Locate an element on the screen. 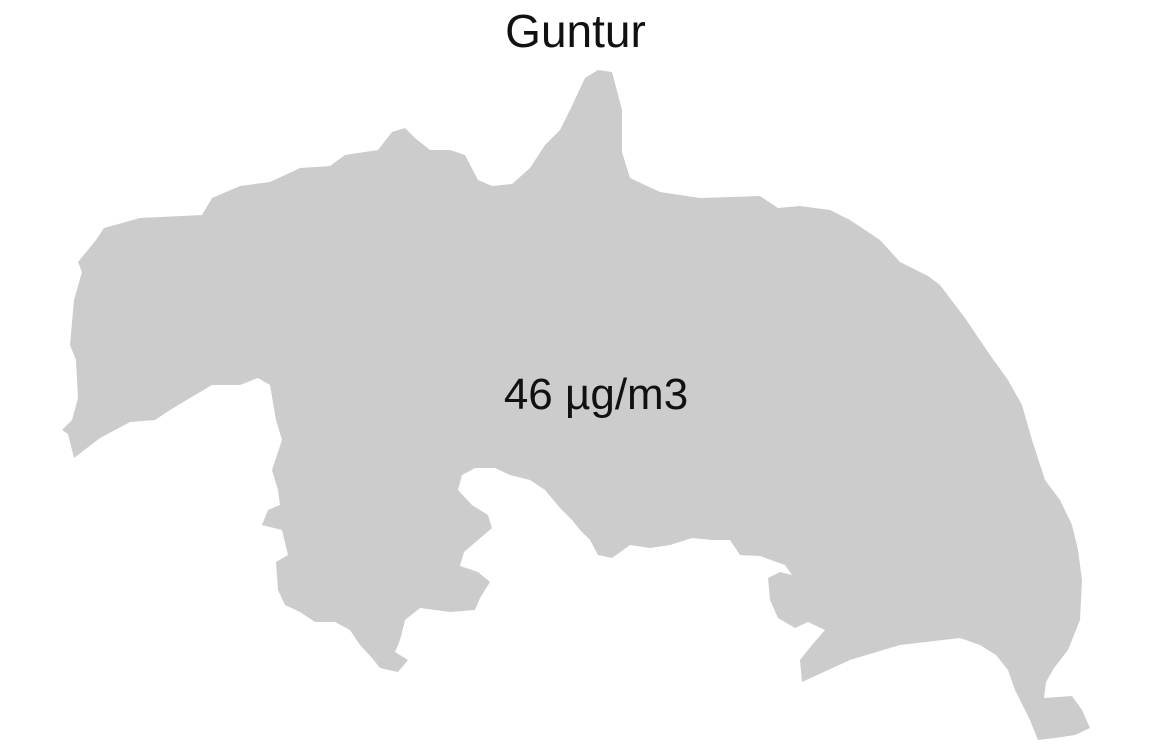 The width and height of the screenshot is (1151, 750). pollution-value-label: 46 µg/m3 is located at coordinates (596, 394).